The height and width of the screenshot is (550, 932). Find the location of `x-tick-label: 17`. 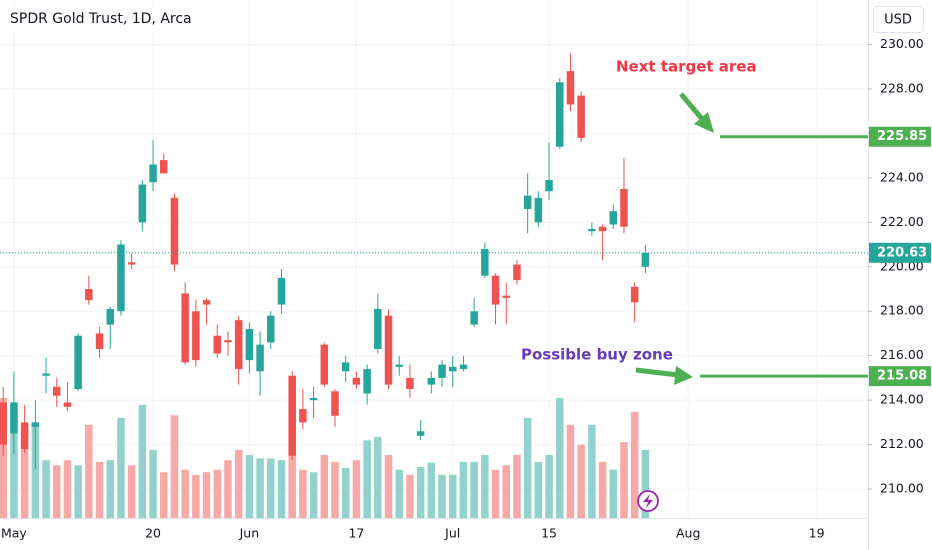

x-tick-label: 17 is located at coordinates (356, 533).